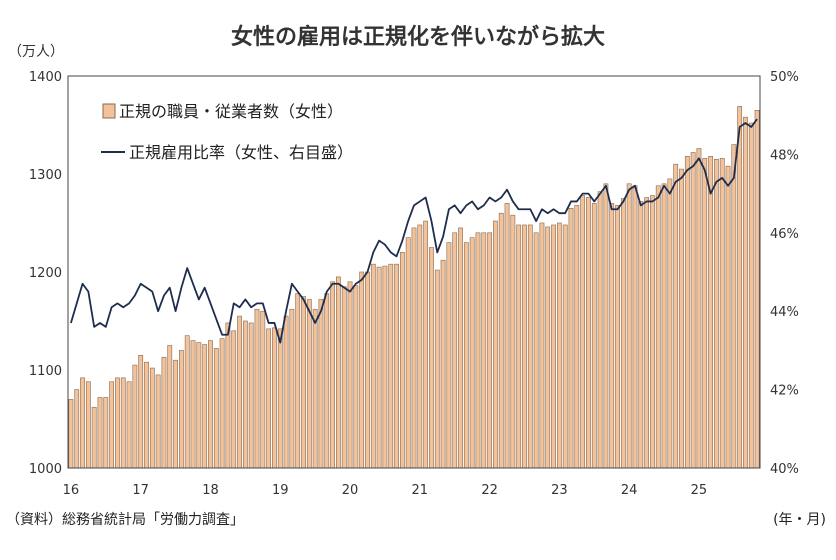  Describe the element at coordinates (418, 37) in the screenshot. I see `chart-title: 女性の雇用は正規化を伴いながら拡大` at that location.